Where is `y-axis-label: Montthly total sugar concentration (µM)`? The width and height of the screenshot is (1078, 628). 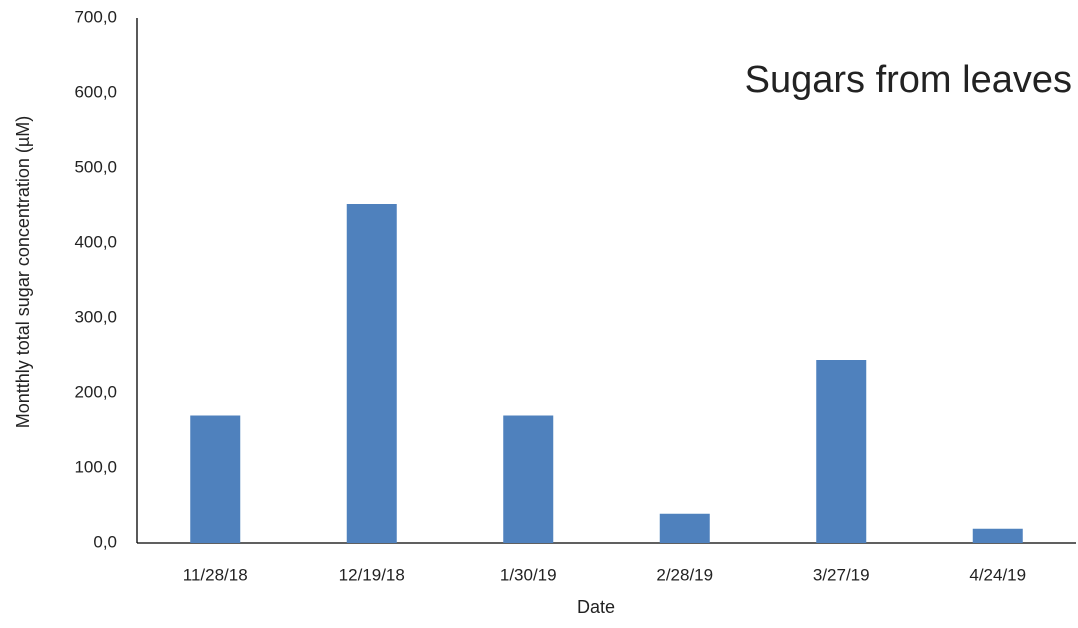 y-axis-label: Montthly total sugar concentration (µM) is located at coordinates (23, 272).